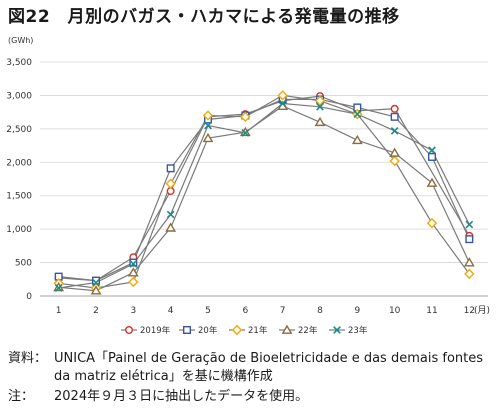 The image size is (500, 412). I want to click on legend-label: 21年, so click(258, 330).